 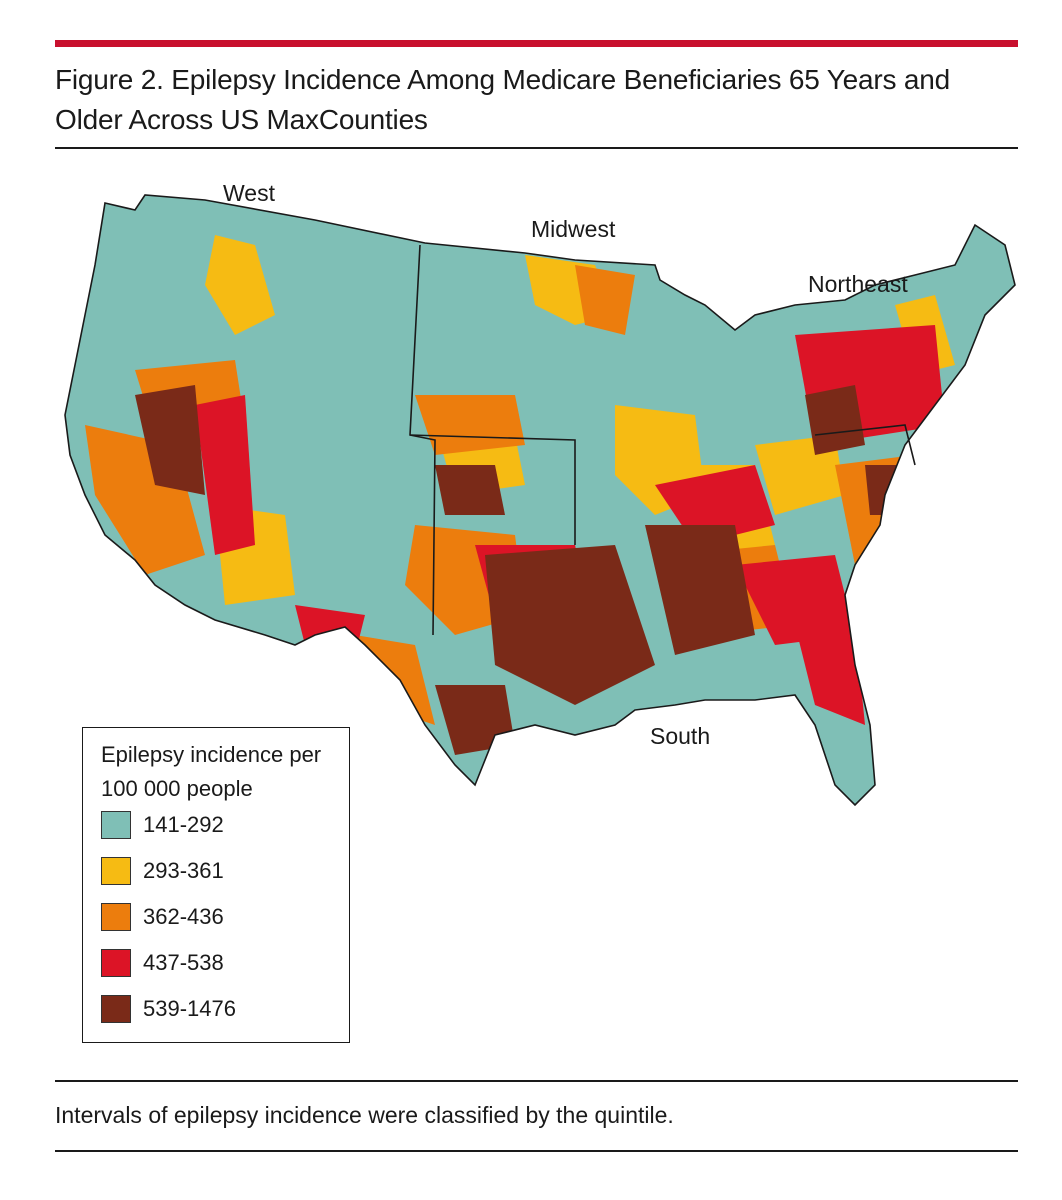 What do you see at coordinates (536, 43) in the screenshot?
I see `title-accent-rule` at bounding box center [536, 43].